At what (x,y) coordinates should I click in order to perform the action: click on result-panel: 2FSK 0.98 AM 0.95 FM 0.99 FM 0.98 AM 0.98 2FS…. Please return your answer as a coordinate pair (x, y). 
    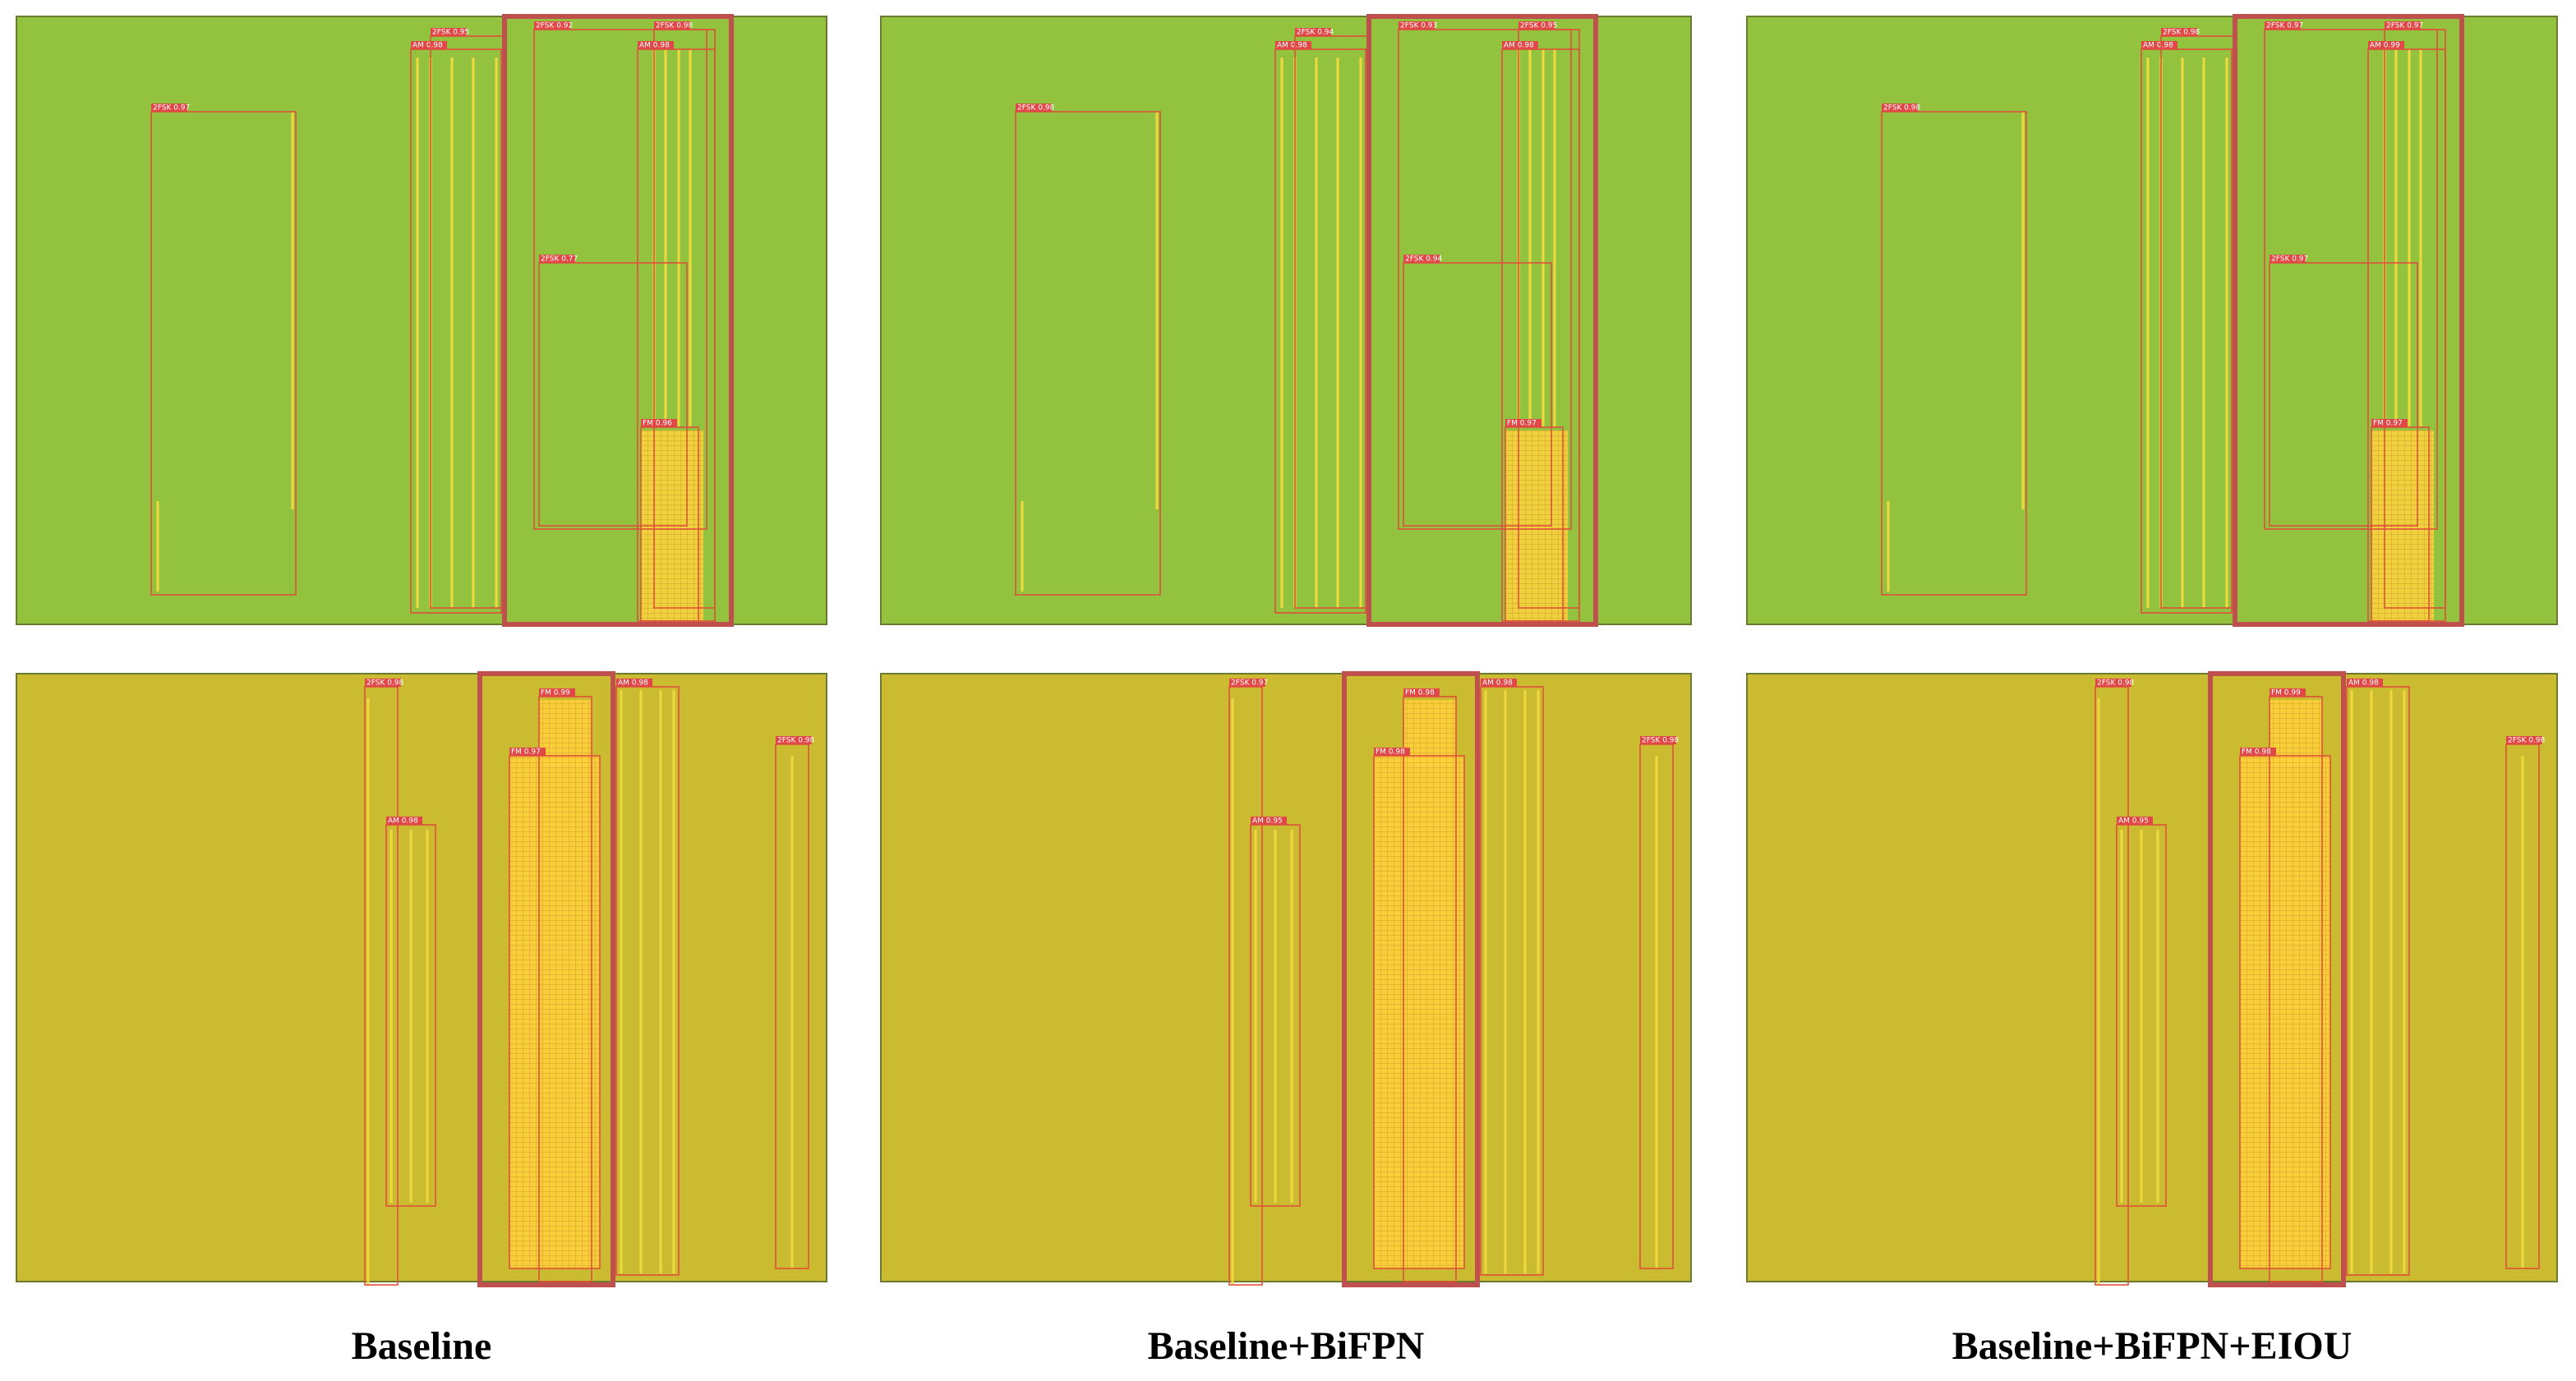
    Looking at the image, I should click on (2152, 979).